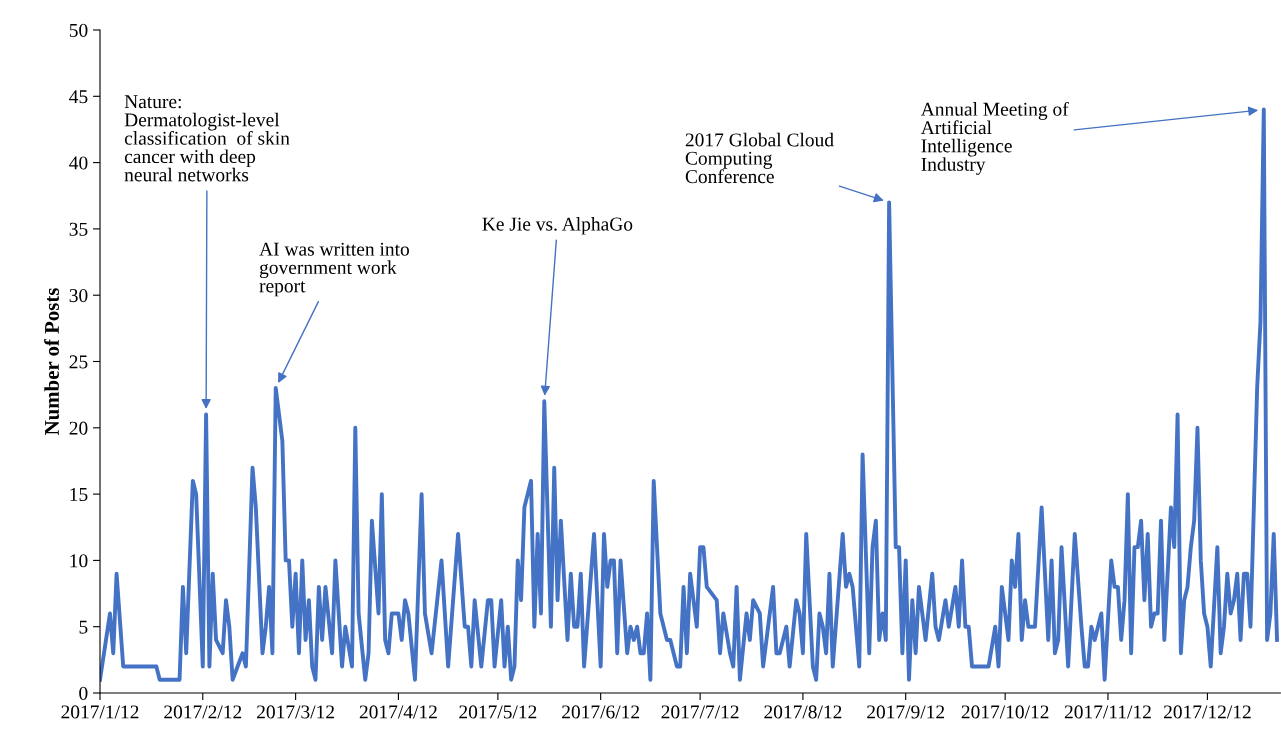  What do you see at coordinates (759, 158) in the screenshot?
I see `annotation: 2017 Global Cloud Computing Conference` at bounding box center [759, 158].